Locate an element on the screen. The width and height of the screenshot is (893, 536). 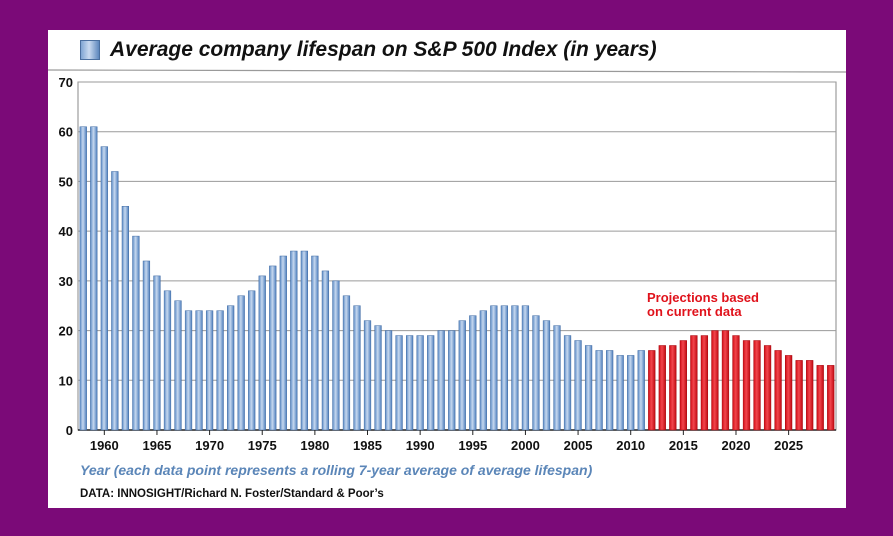
y-tick-label: 60 is located at coordinates (66, 132).